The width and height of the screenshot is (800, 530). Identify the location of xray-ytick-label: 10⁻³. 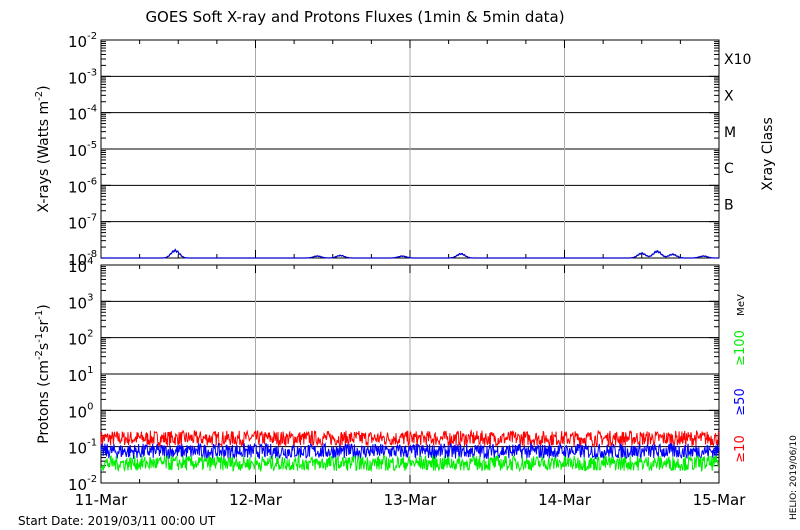
(82, 77).